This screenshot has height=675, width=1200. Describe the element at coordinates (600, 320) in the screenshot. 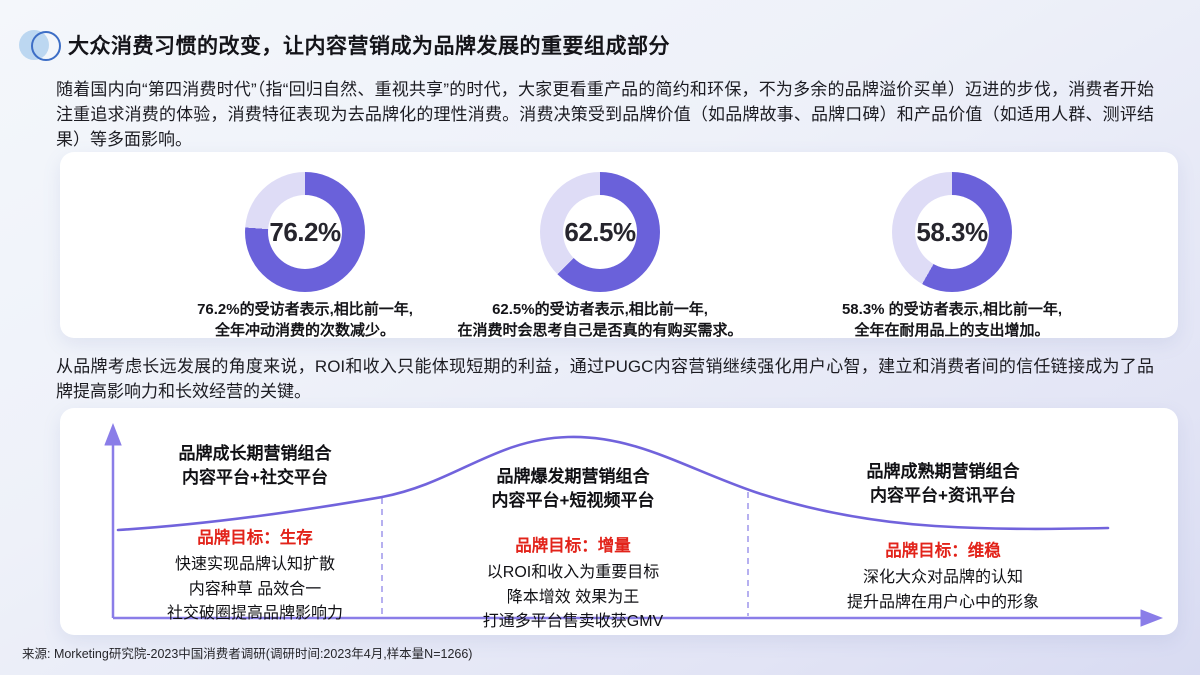

I see `donut-caption: 62.5%的受访者表示,相比前一年, 在消费时会思考自己是否真的有购买需求。` at that location.